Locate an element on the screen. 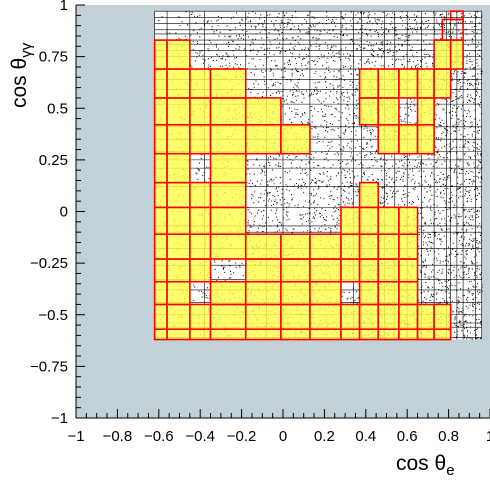  y-tick-label: 0.75 is located at coordinates (53, 57).